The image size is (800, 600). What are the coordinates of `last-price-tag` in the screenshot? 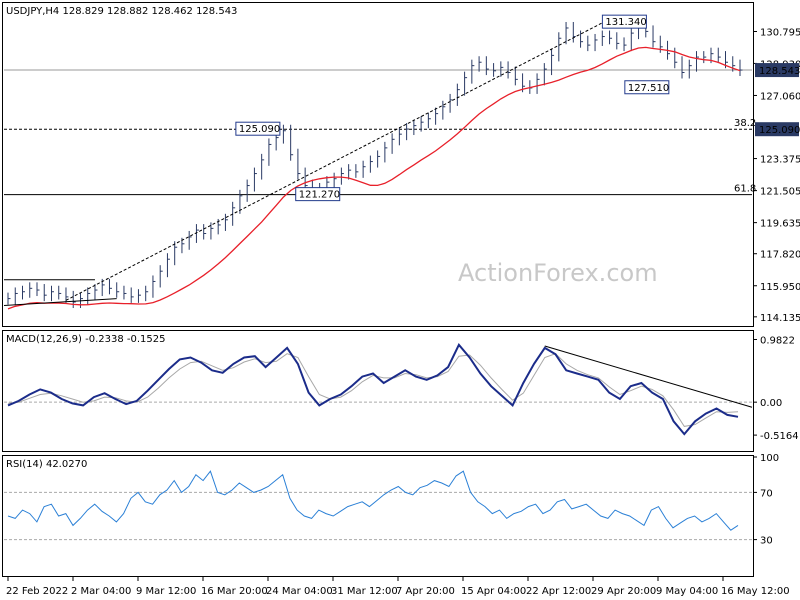 It's located at (777, 70).